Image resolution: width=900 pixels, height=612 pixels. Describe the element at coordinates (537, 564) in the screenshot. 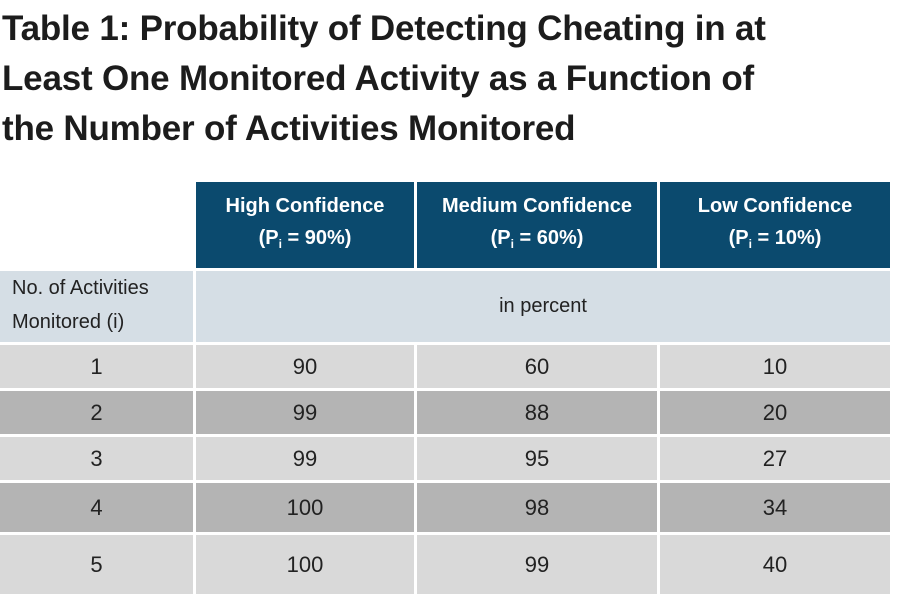

I see `row-5-medium: 99` at that location.